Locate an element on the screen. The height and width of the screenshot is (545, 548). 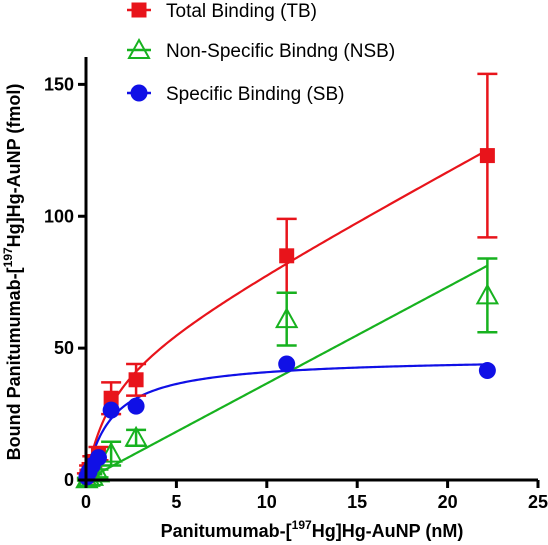
legend-item-tb: Total Binding (TB) is located at coordinates (222, 11).